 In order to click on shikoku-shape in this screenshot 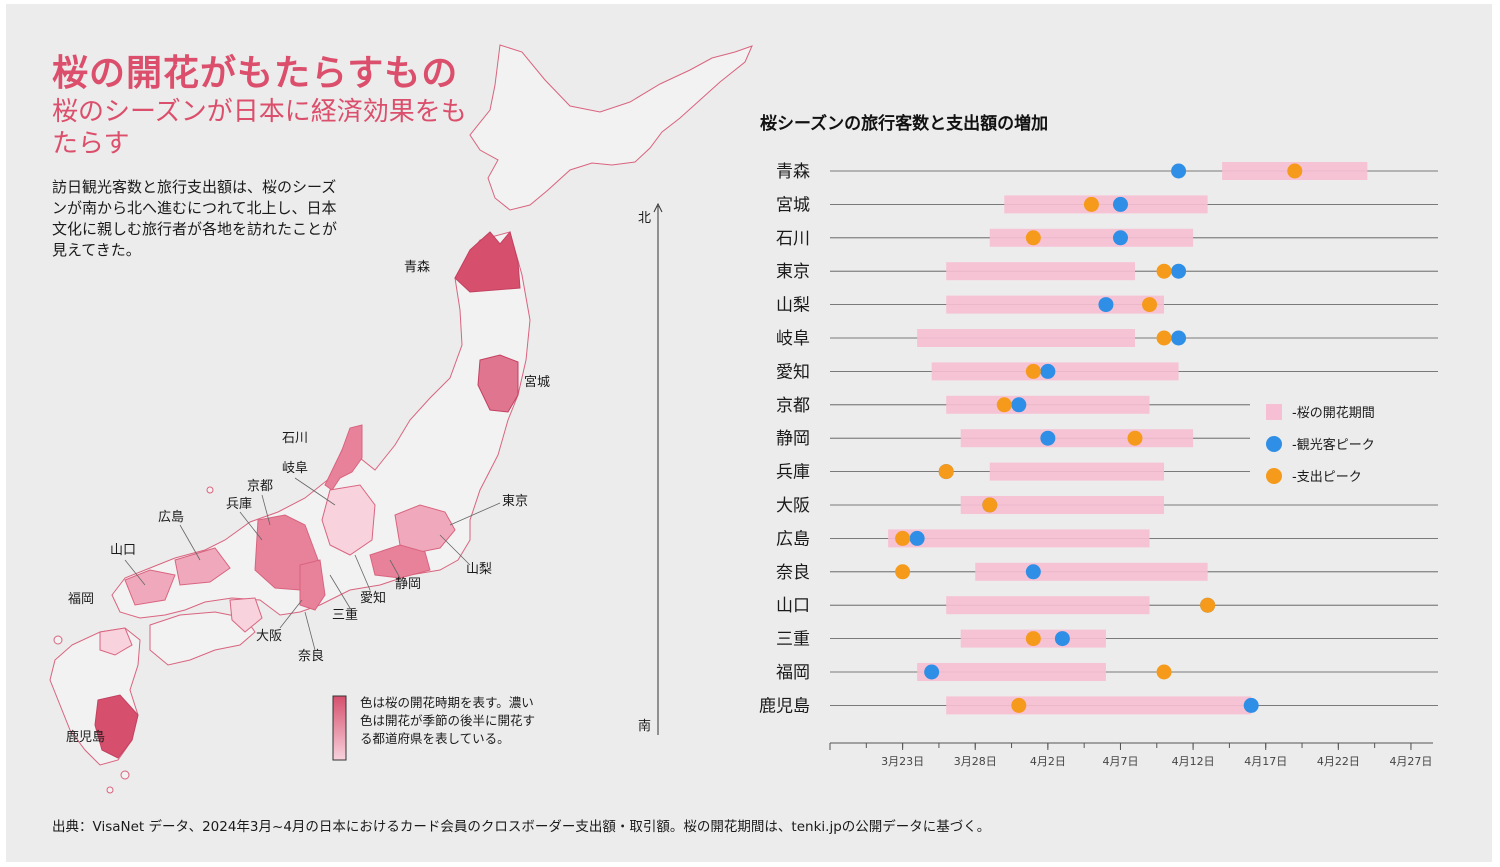, I will do `click(202, 638)`.